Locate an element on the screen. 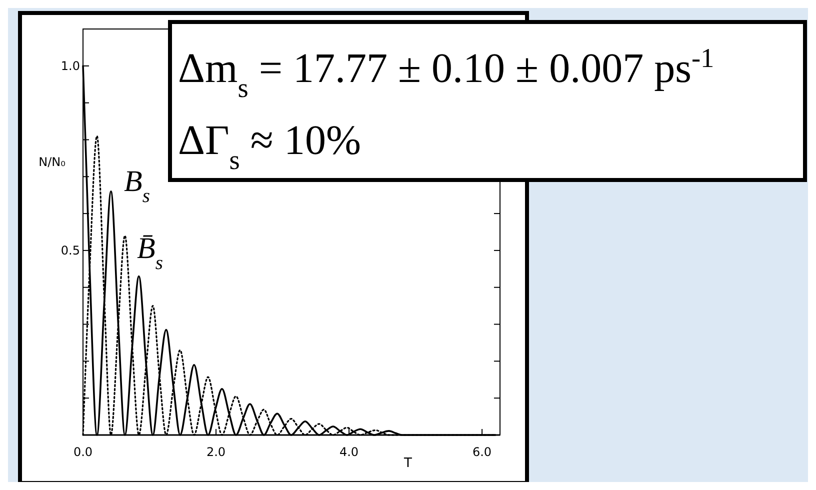  series-label: B$_{s}$ is located at coordinates (137, 185).